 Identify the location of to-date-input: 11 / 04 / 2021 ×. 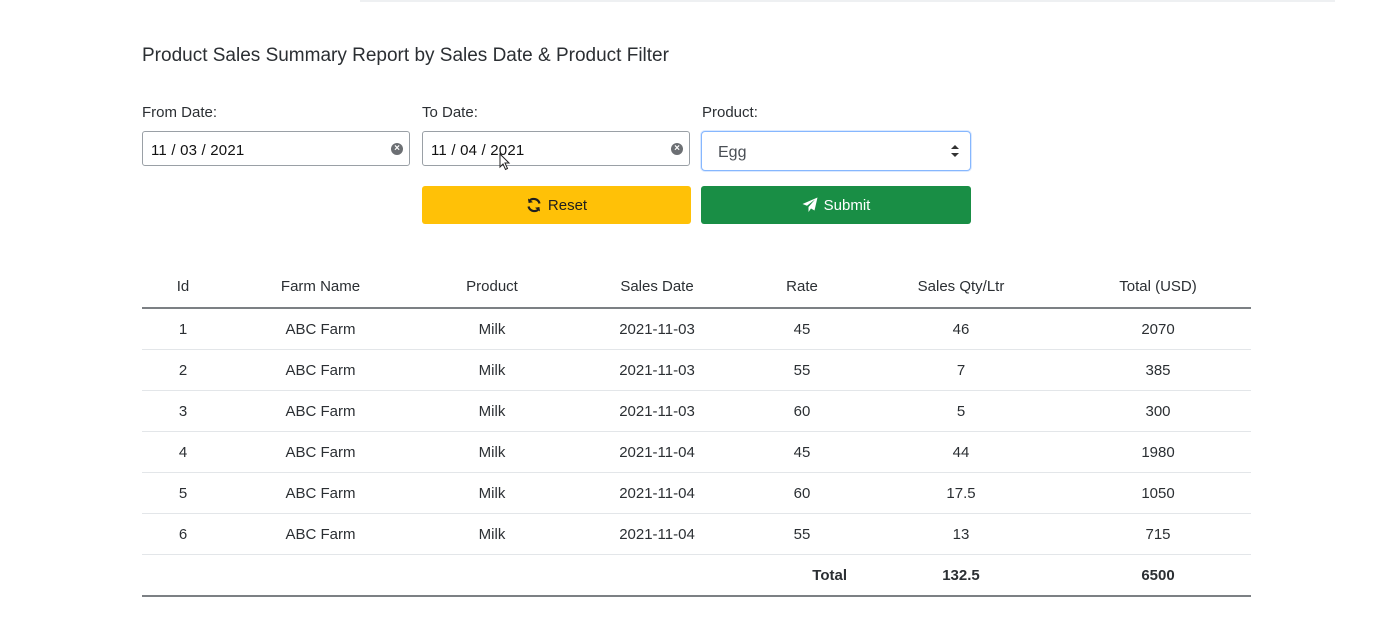
(556, 148).